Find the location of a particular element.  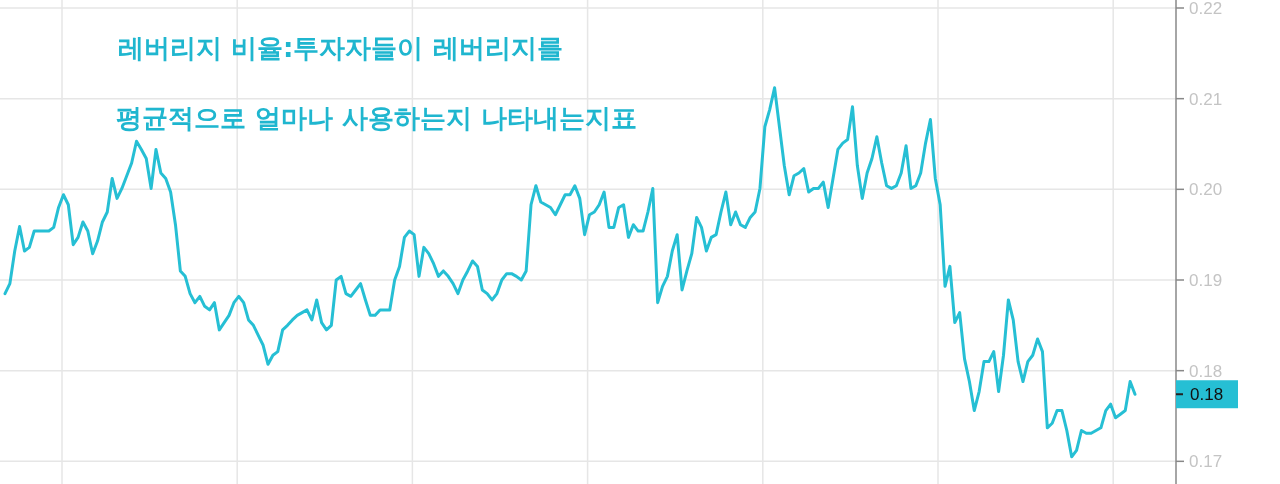

y-tick-label: 0.20 is located at coordinates (1206, 190).